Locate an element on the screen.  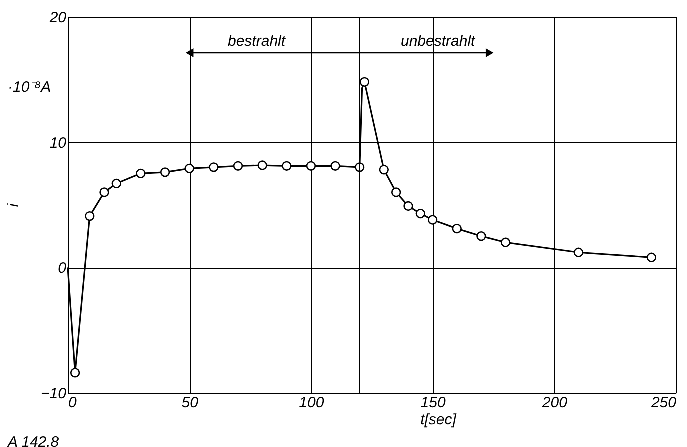
text: A 142.8 is located at coordinates (33, 440).